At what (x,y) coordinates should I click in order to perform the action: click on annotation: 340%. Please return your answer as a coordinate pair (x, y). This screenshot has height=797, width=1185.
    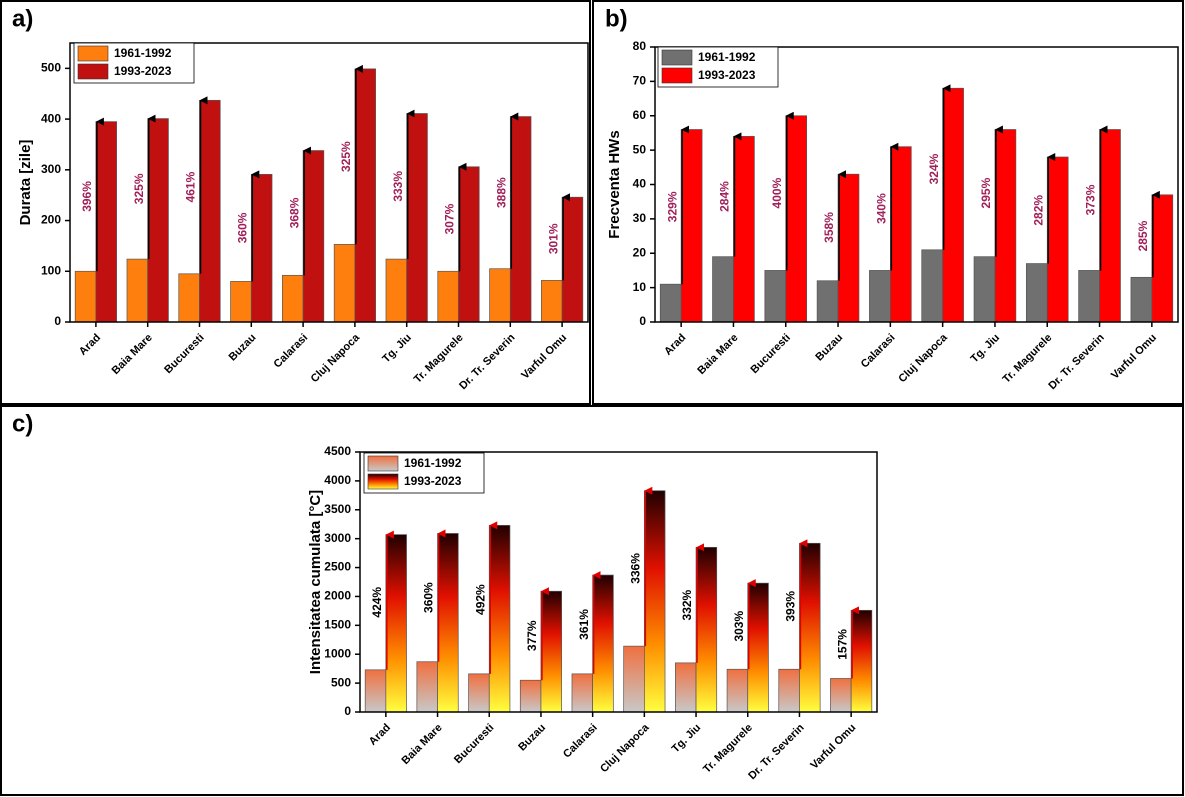
    Looking at the image, I should click on (882, 208).